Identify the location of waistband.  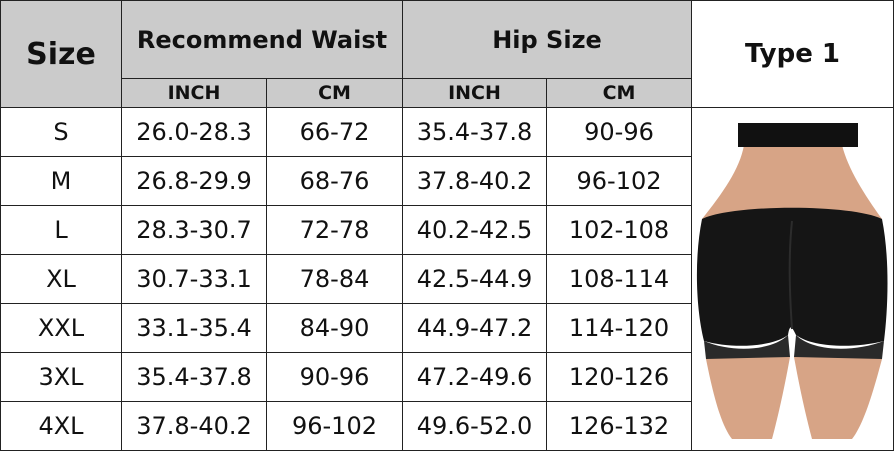
(798, 135).